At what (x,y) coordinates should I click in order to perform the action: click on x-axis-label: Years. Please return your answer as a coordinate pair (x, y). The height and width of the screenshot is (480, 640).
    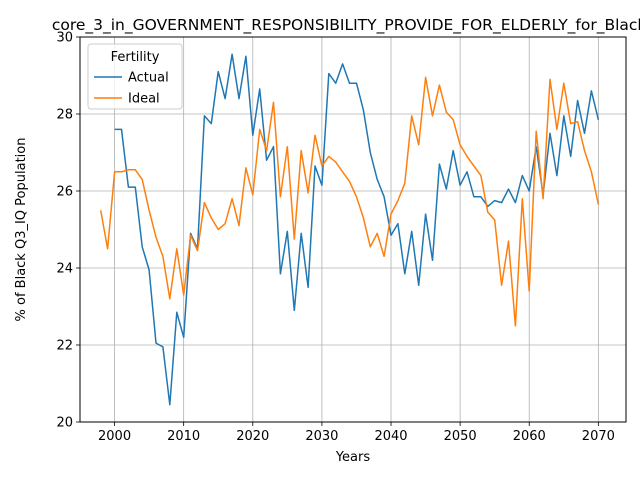
    Looking at the image, I should click on (353, 457).